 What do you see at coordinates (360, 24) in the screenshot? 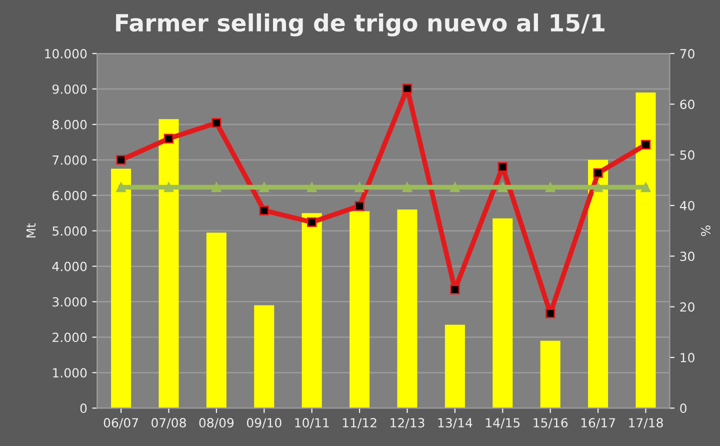
I see `chart-title: Farmer selling de trigo nuevo al 15/1` at bounding box center [360, 24].